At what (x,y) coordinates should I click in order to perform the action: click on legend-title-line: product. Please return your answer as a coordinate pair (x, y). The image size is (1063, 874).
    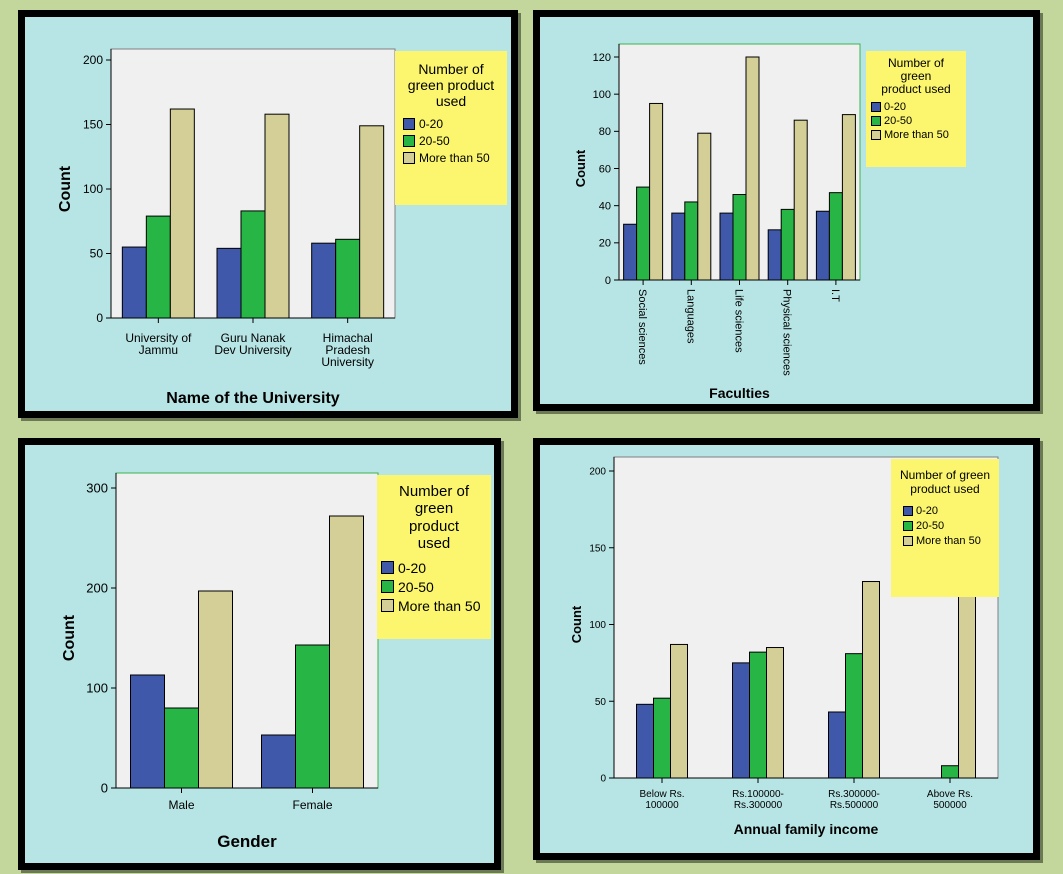
    Looking at the image, I should click on (434, 526).